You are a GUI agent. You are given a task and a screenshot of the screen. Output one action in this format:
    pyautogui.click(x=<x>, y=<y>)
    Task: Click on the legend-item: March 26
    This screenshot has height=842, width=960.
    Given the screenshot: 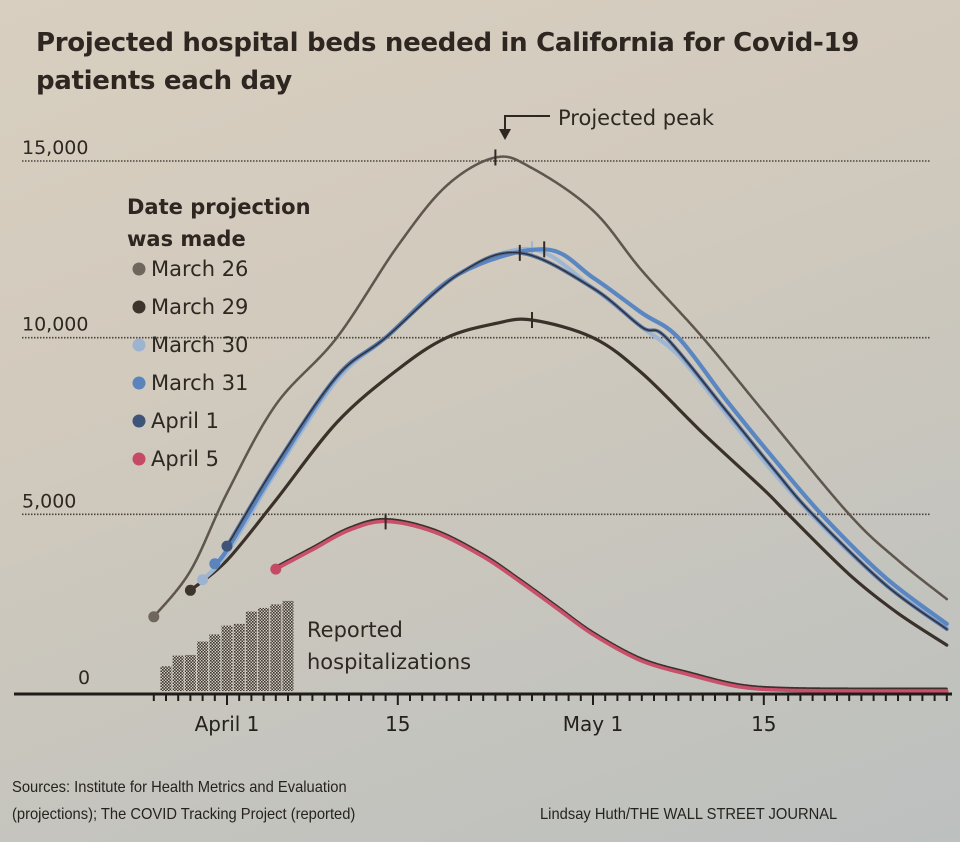 What is the action you would take?
    pyautogui.click(x=190, y=269)
    